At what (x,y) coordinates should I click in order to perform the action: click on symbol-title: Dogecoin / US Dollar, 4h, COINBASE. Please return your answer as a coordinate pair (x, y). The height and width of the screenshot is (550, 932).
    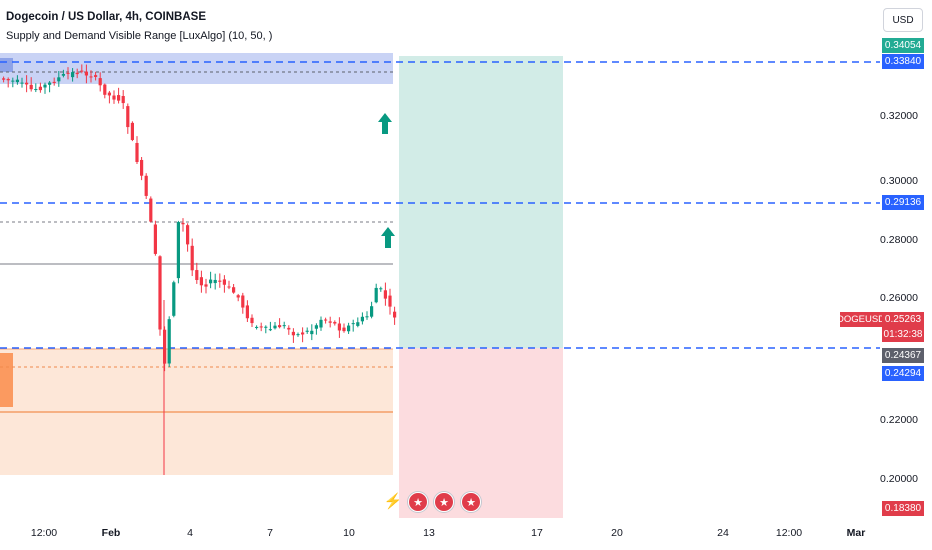
    Looking at the image, I should click on (106, 17).